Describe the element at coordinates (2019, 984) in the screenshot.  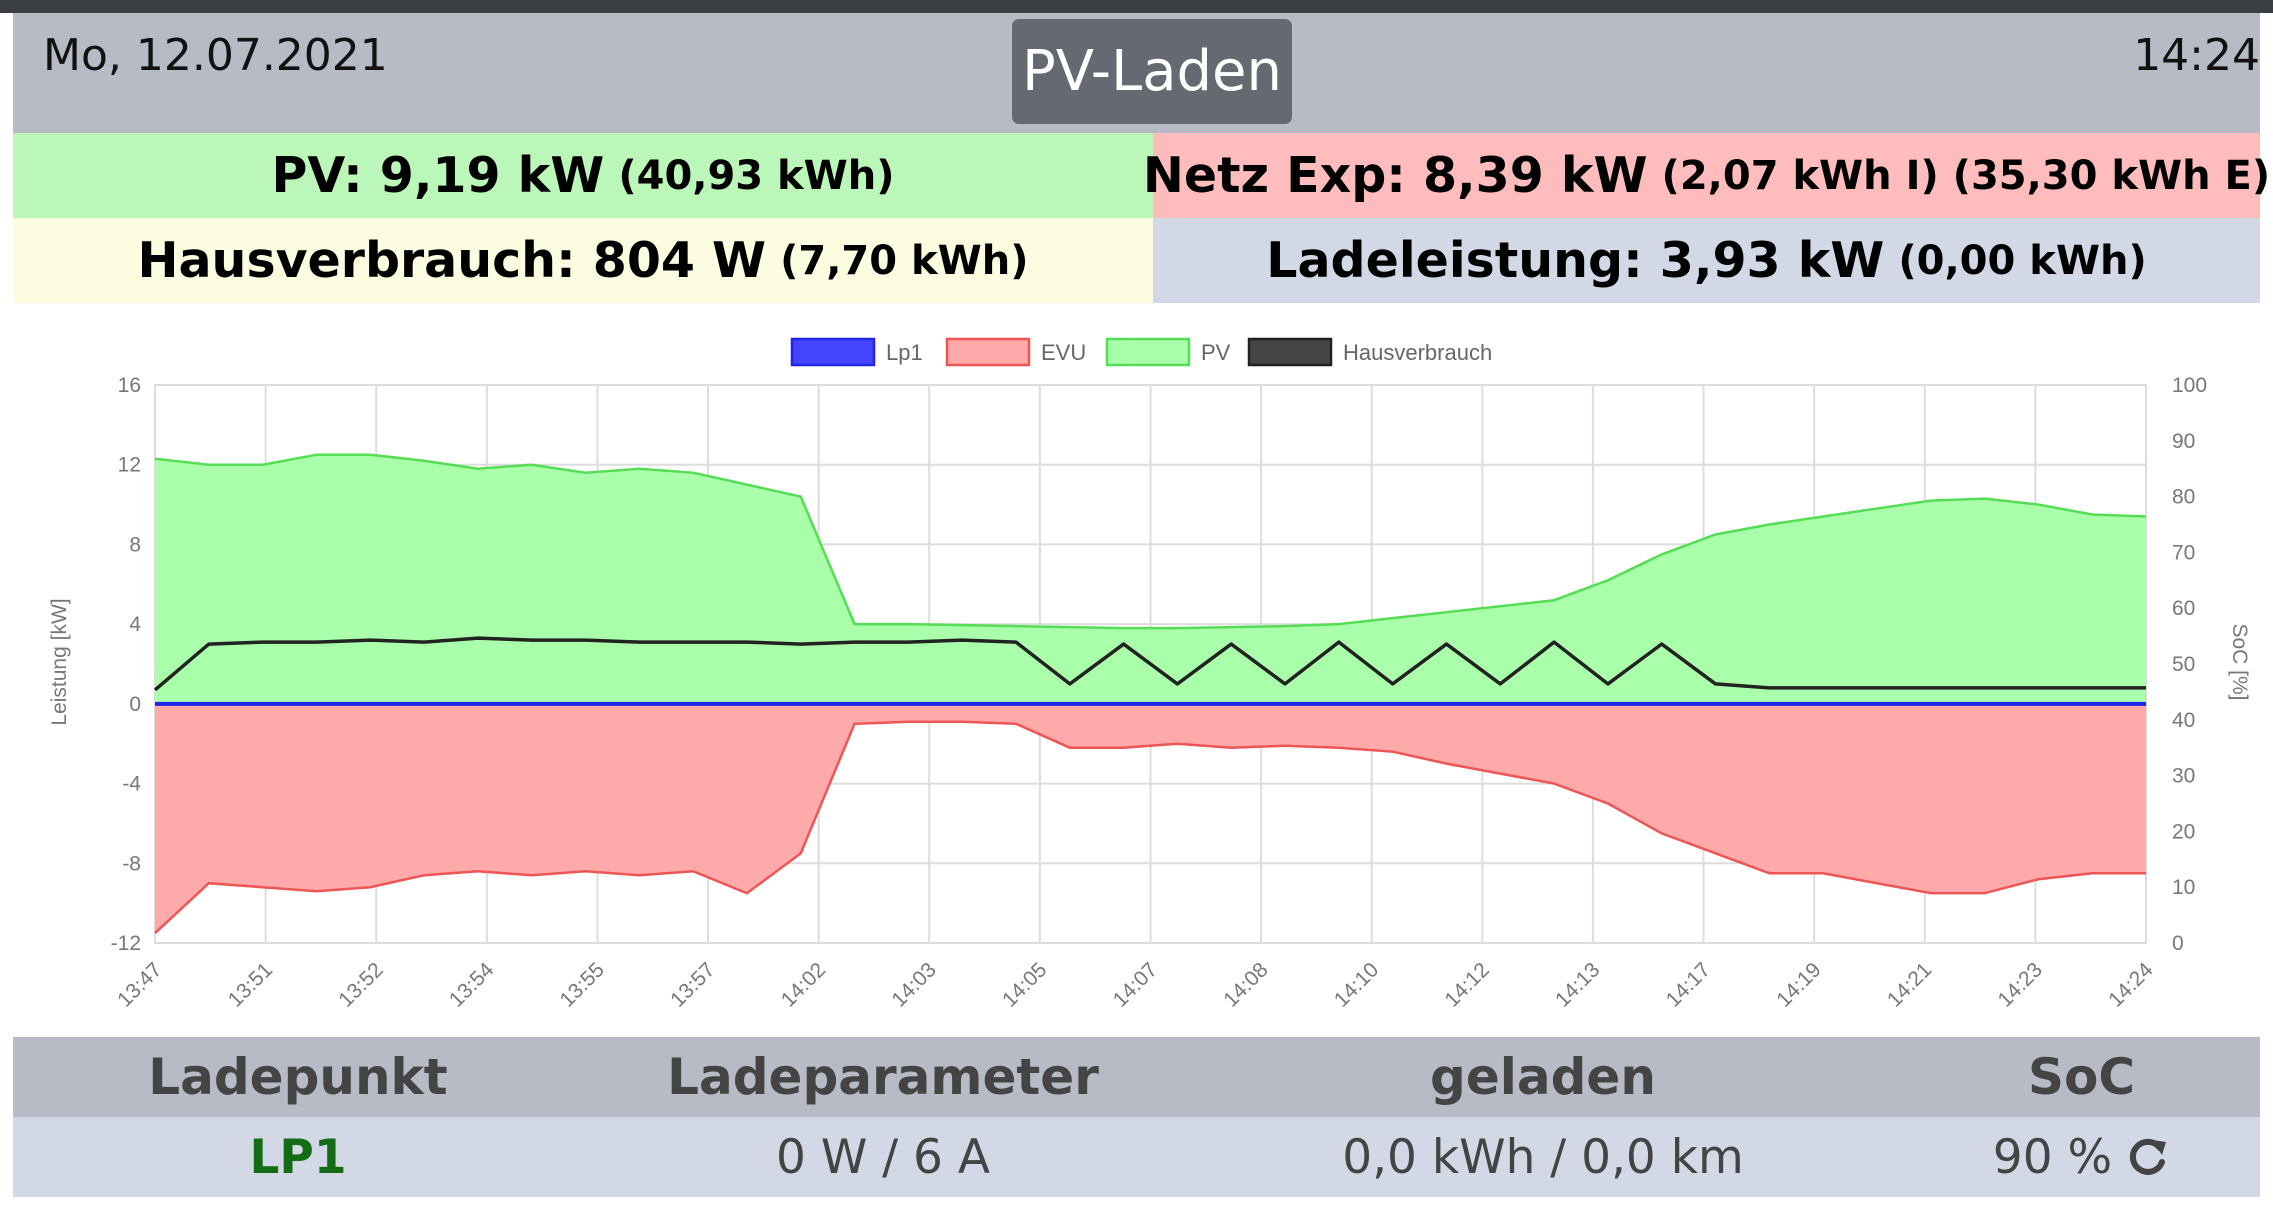
I see `x-tick-label: 14:23` at that location.